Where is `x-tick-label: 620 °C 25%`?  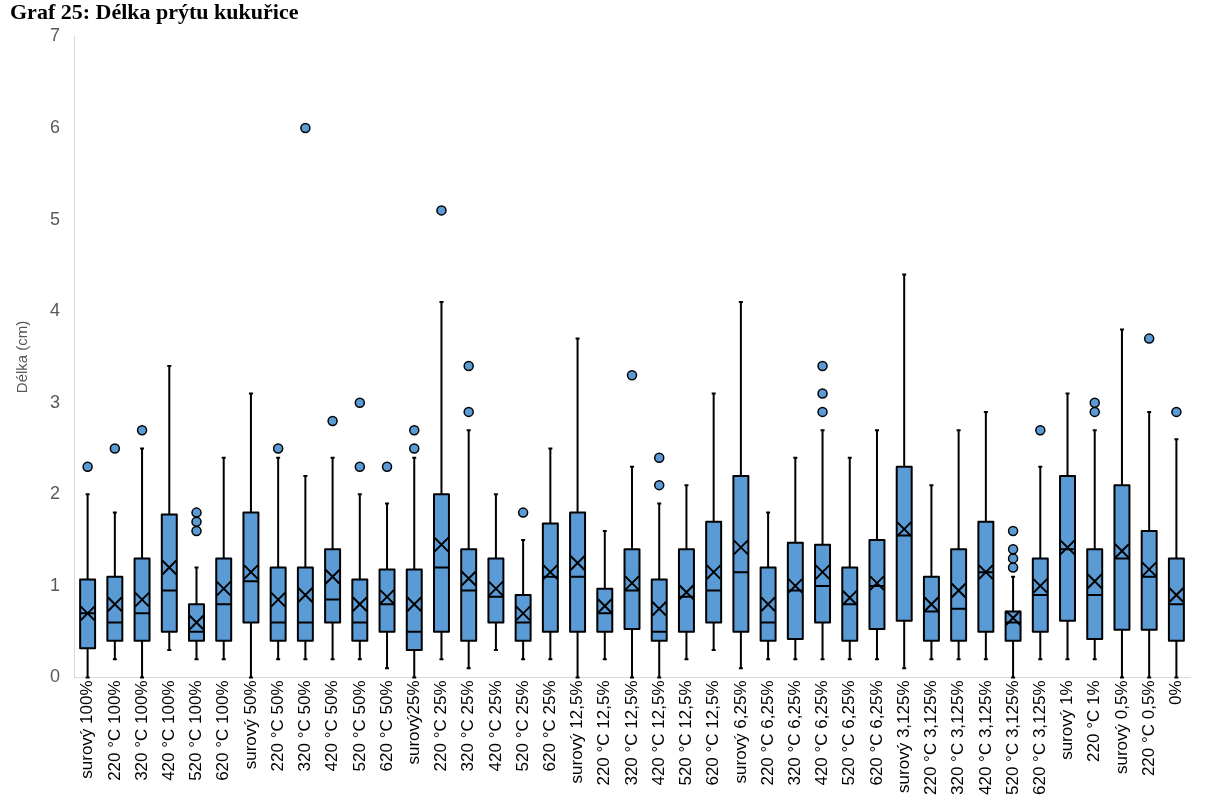 x-tick-label: 620 °C 25% is located at coordinates (550, 726).